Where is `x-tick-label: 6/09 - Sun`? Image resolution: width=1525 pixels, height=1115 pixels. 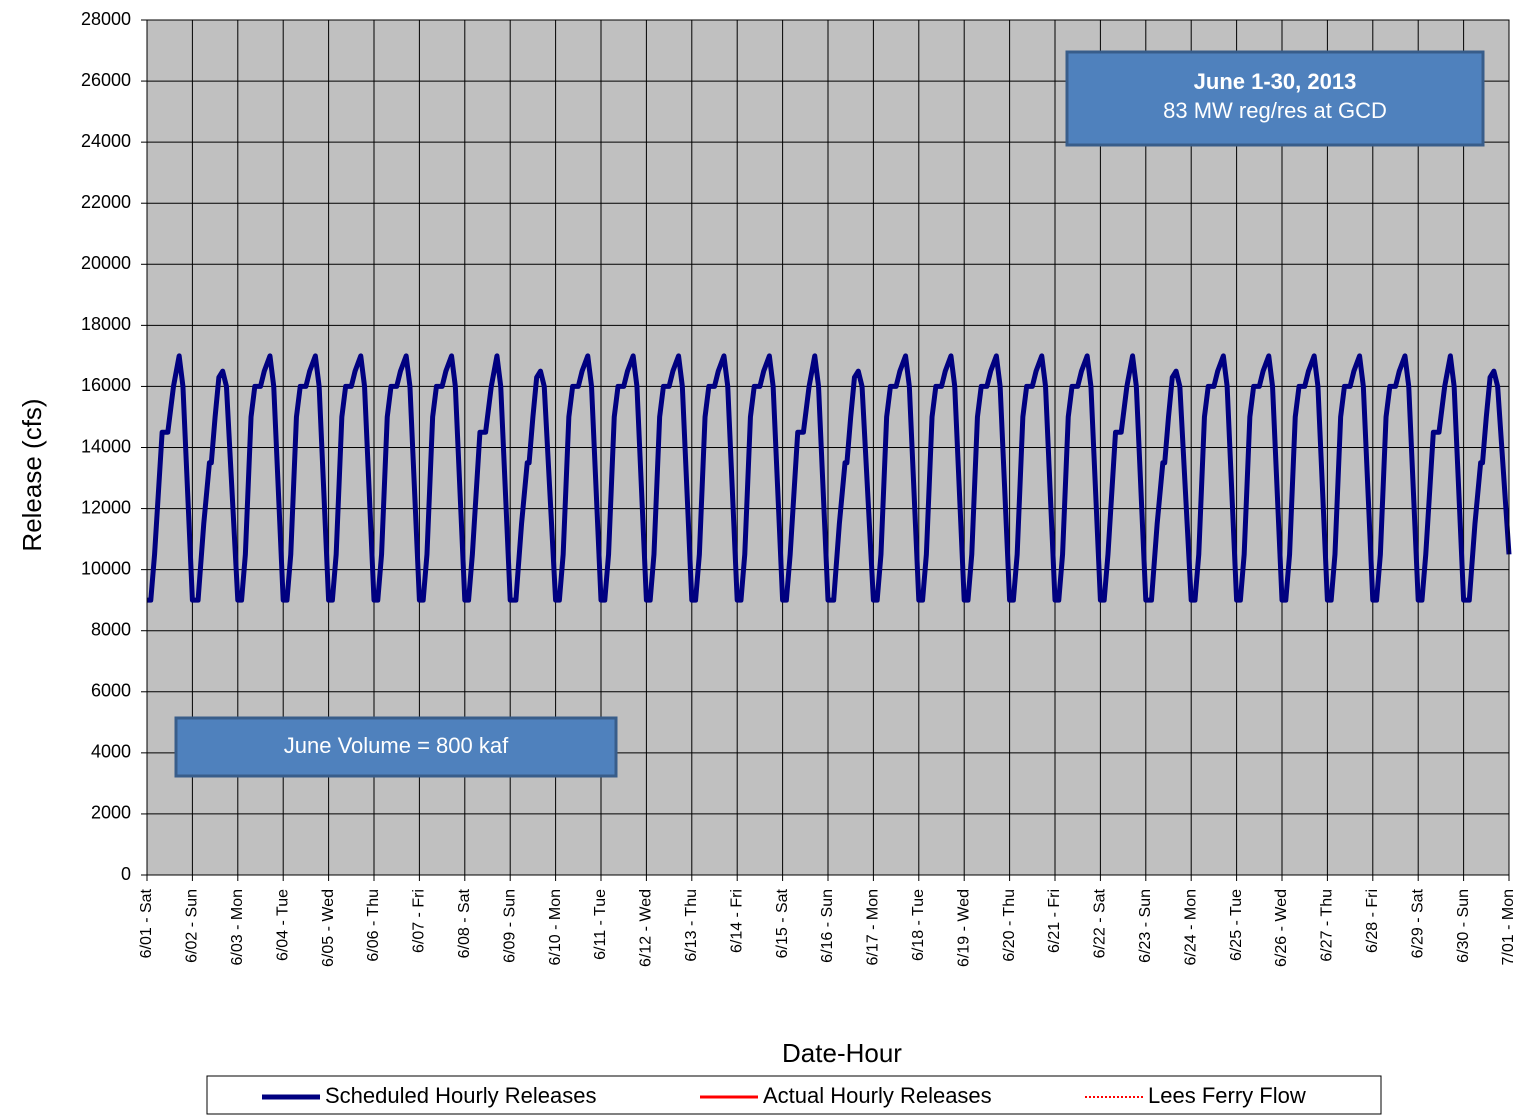 x-tick-label: 6/09 - Sun is located at coordinates (509, 926).